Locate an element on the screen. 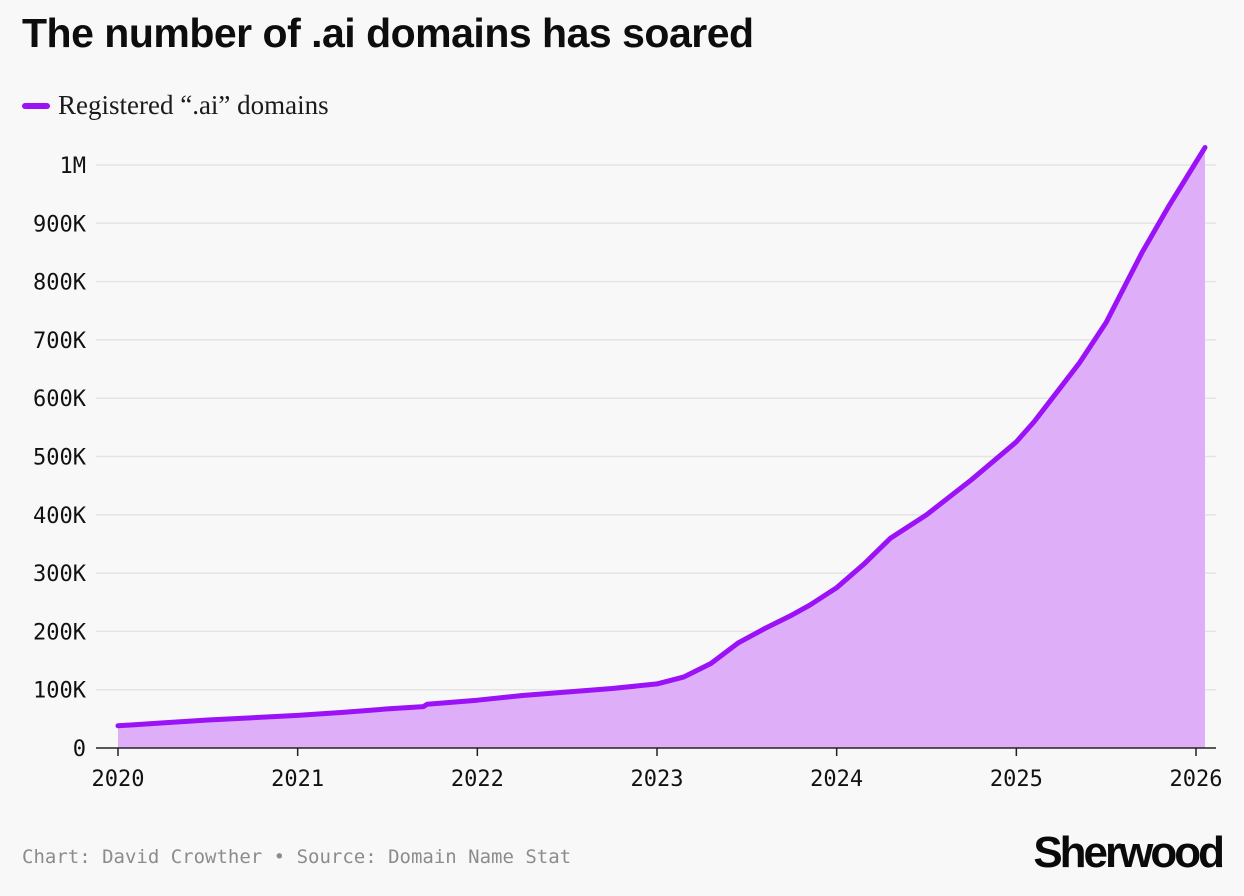 The height and width of the screenshot is (896, 1244). y-tick-label: 400K is located at coordinates (60, 516).